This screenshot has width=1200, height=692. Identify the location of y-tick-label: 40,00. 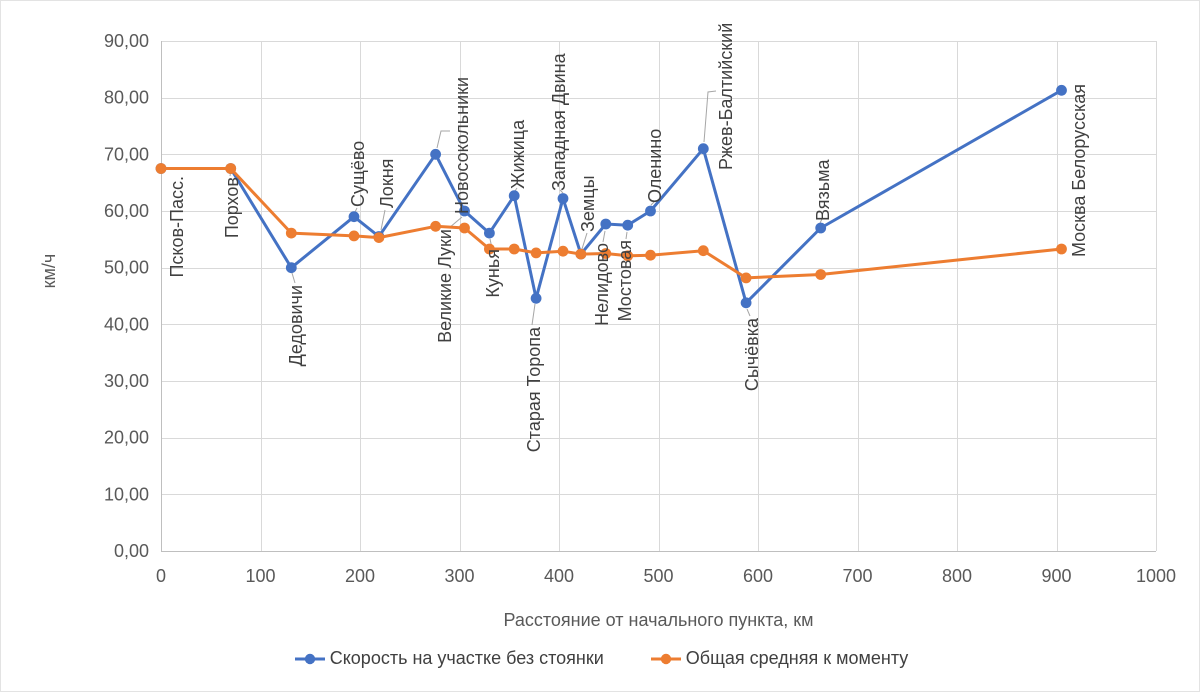
(126, 324).